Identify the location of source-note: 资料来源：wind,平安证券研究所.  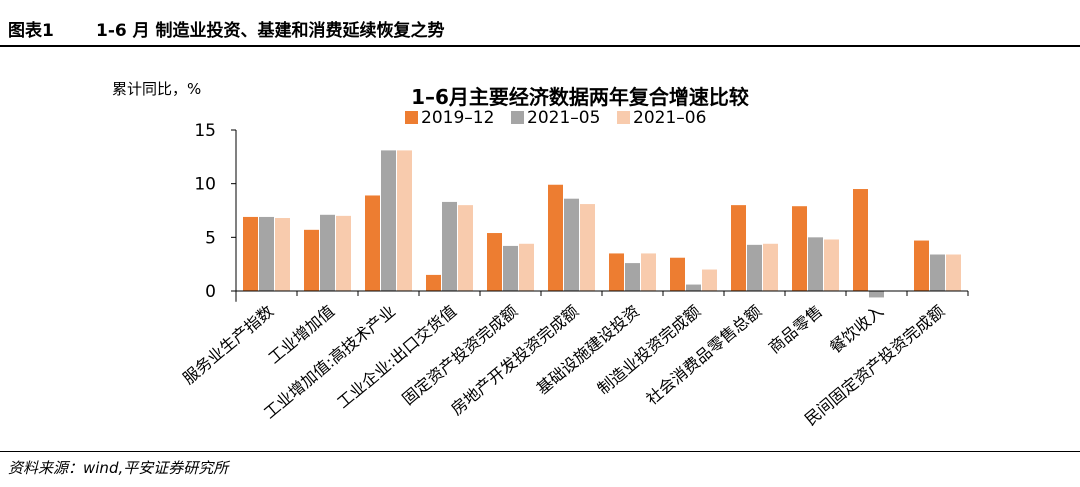
(118, 468).